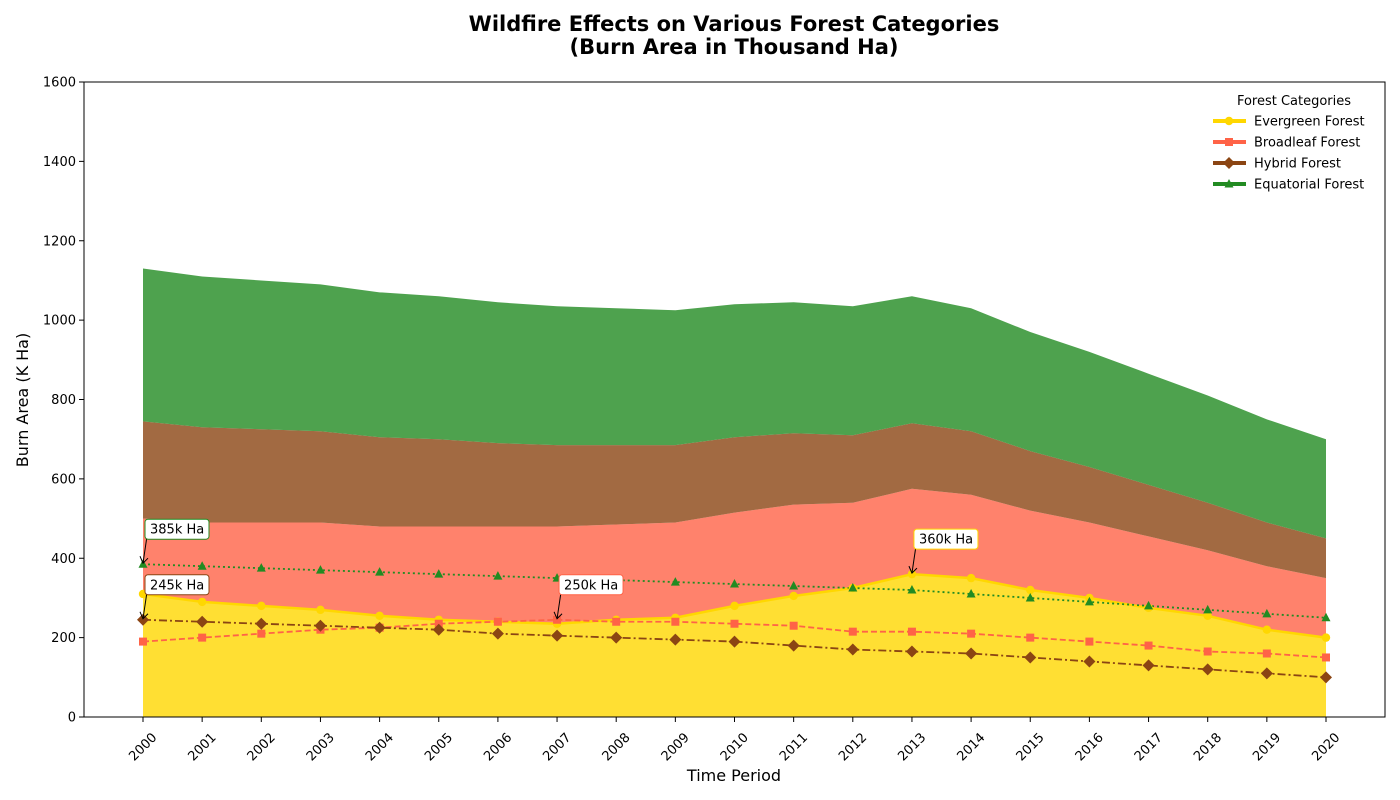 The width and height of the screenshot is (1400, 800). Describe the element at coordinates (1207, 615) in the screenshot. I see `point-evergreen-forest-2018` at that location.